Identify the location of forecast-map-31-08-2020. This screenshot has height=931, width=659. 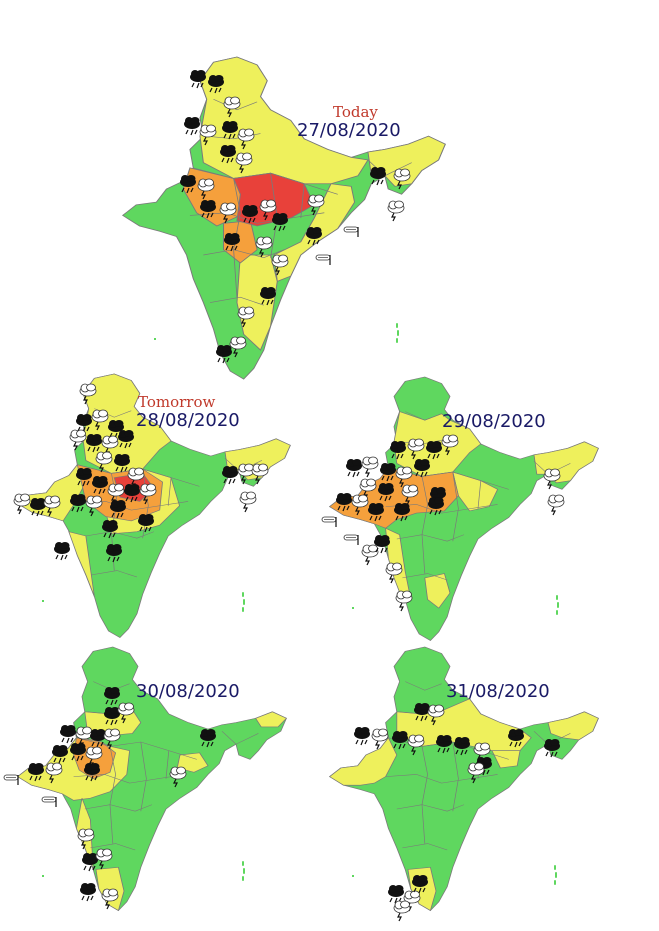
(464, 785).